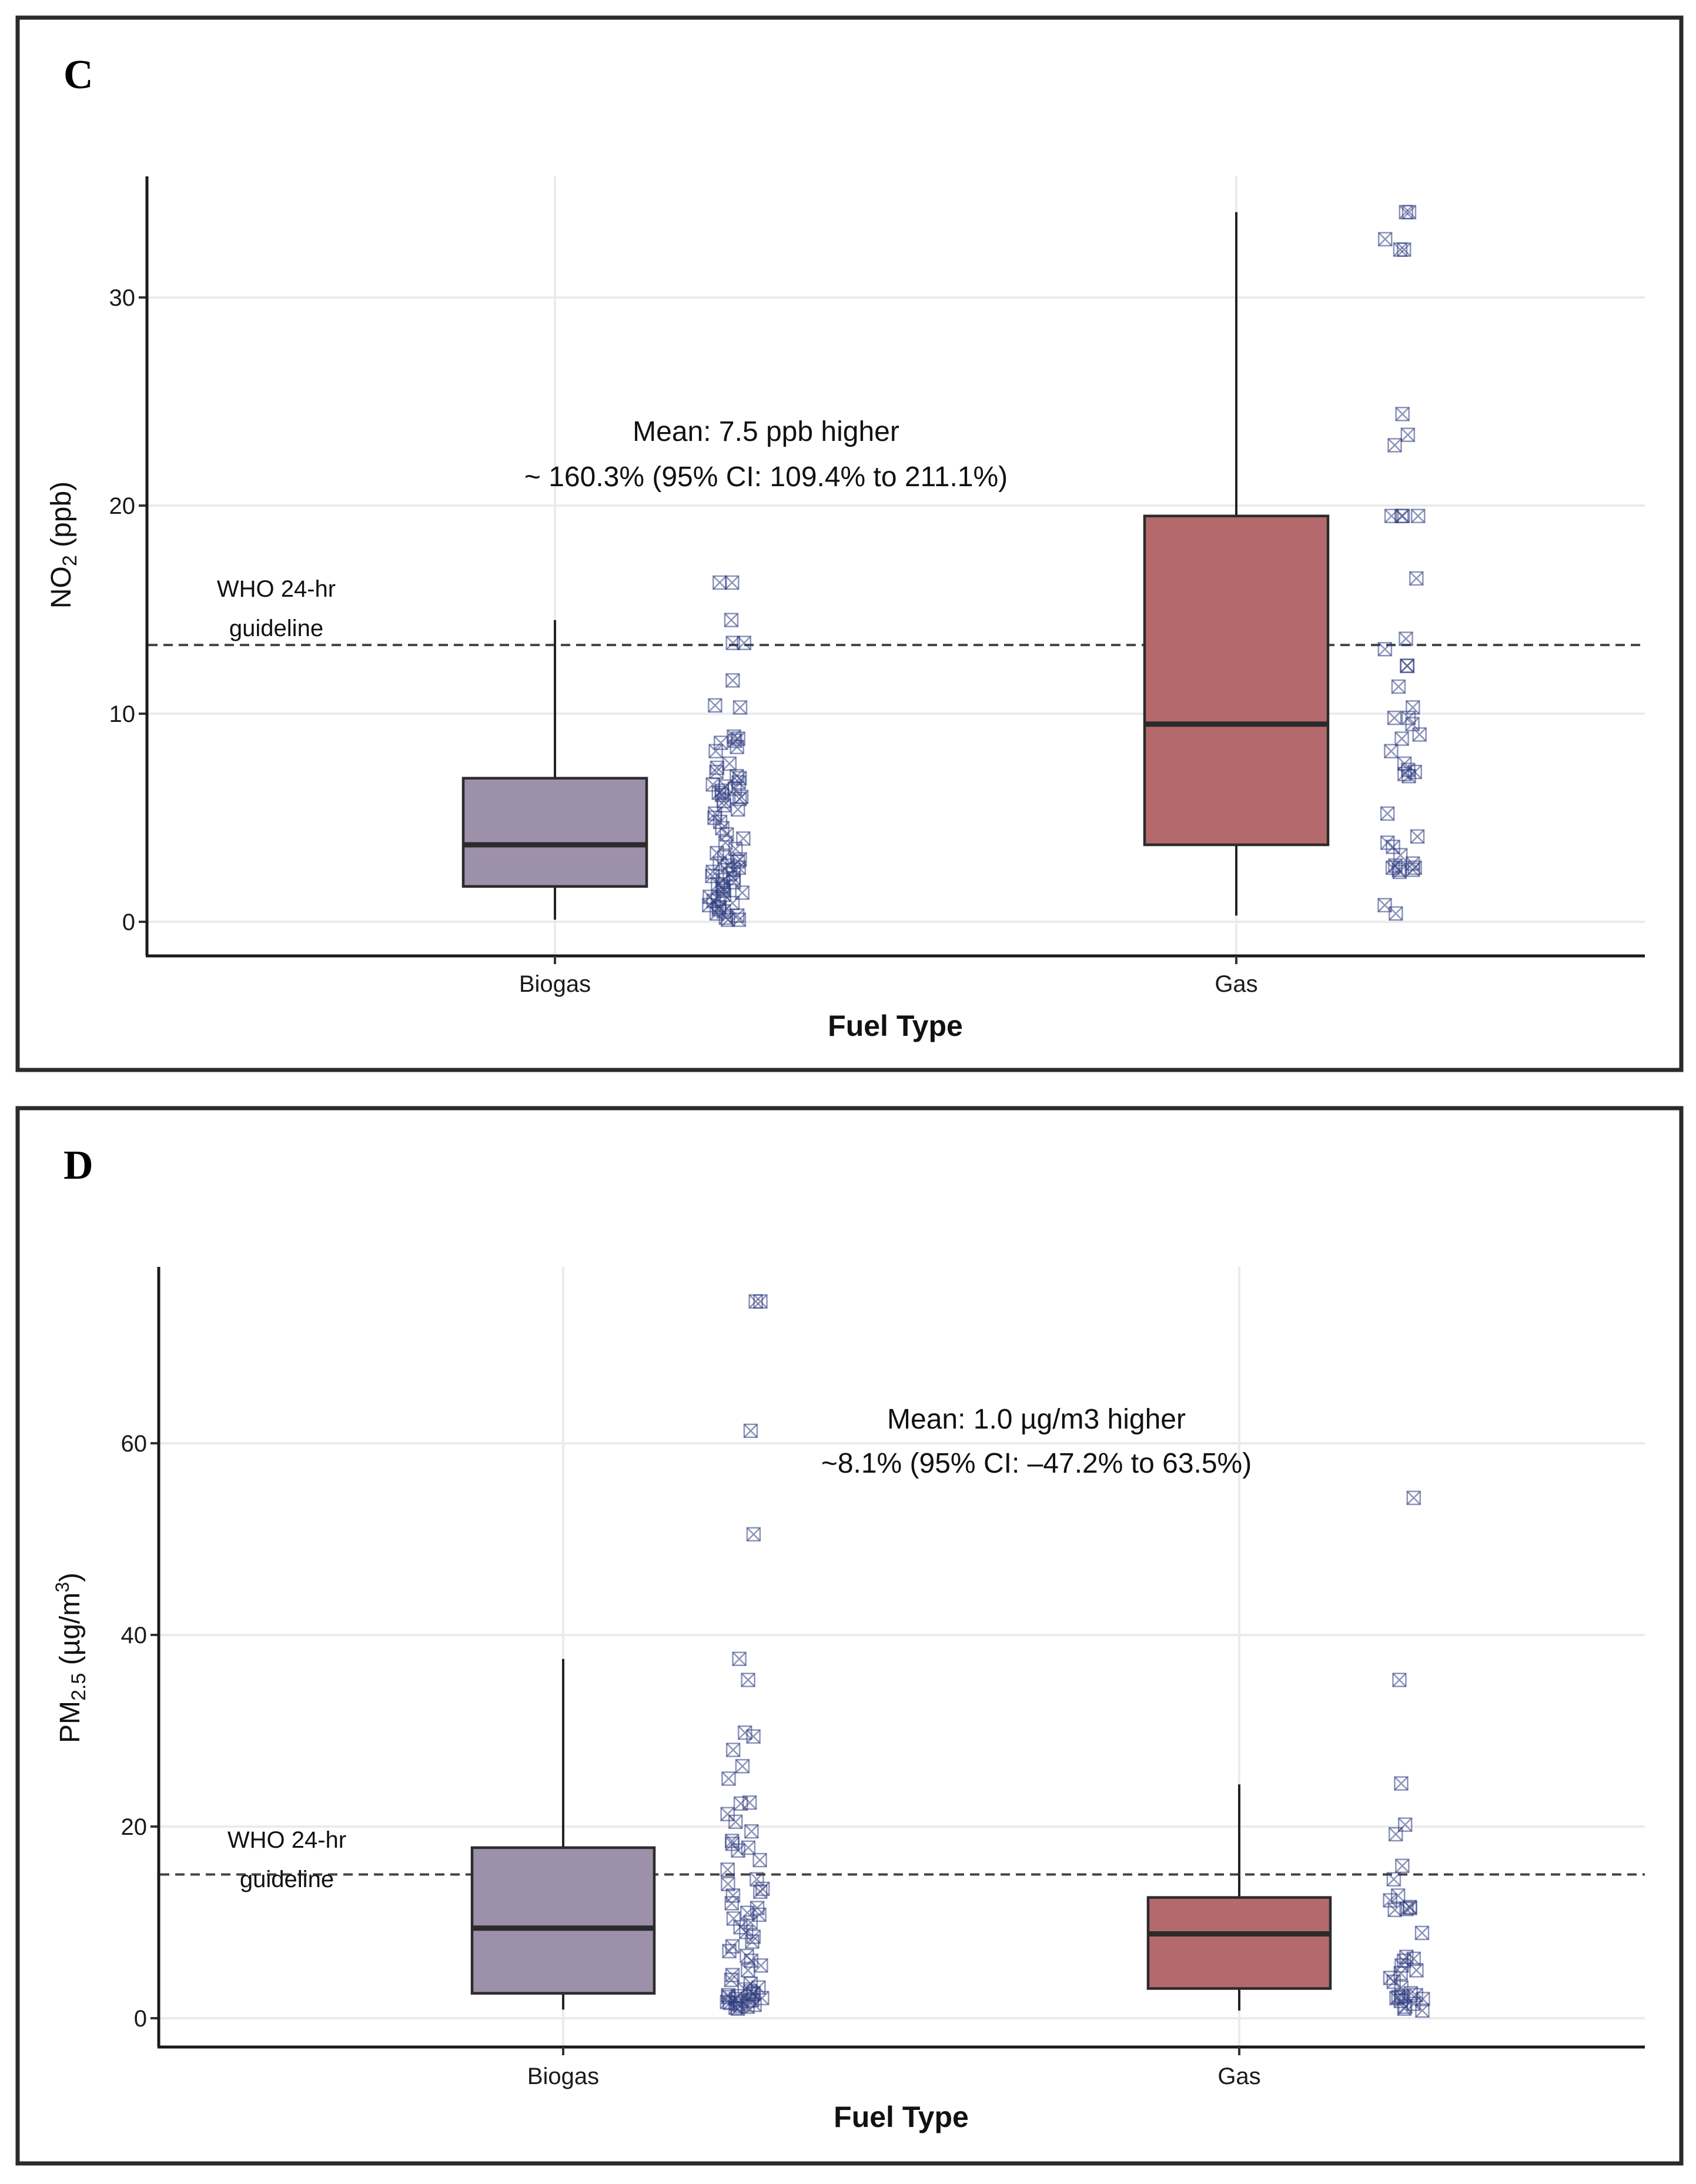 The height and width of the screenshot is (2184, 1696). Describe the element at coordinates (70, 1577) in the screenshot. I see `panel-d-ylabel-end: )` at that location.